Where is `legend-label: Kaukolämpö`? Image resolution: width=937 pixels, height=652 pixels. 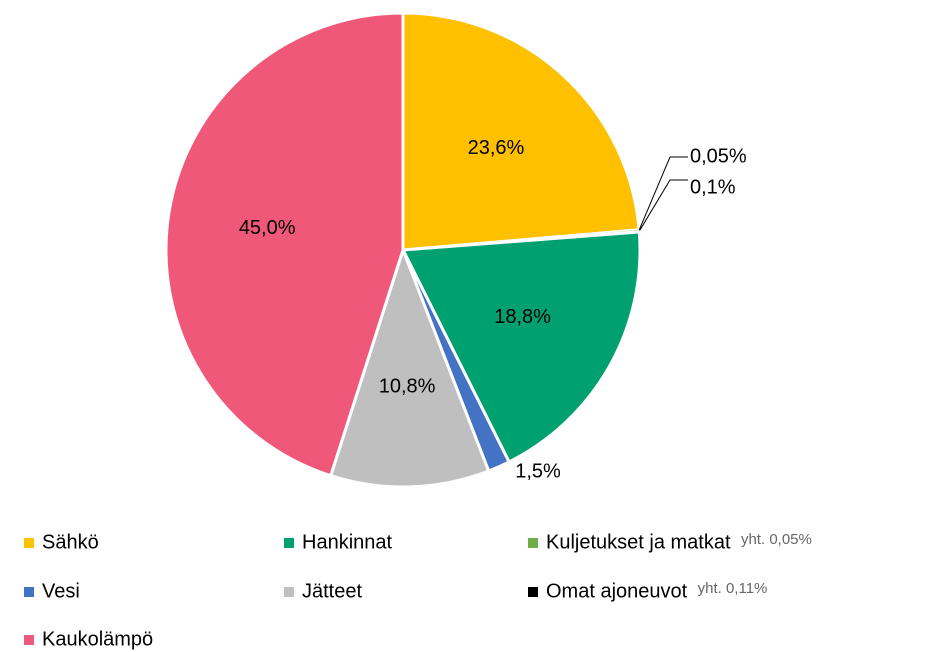
legend-label: Kaukolämpö is located at coordinates (97, 639).